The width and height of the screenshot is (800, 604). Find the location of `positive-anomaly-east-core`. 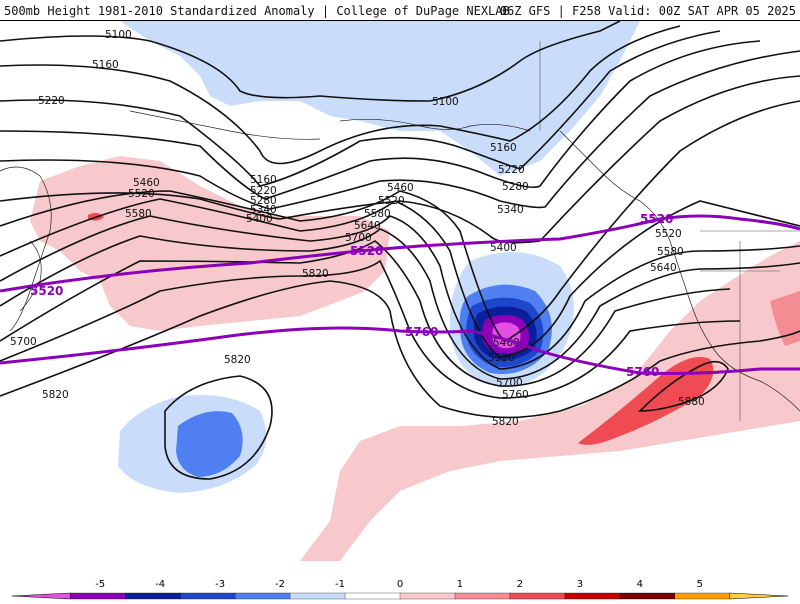

positive-anomaly-east-core is located at coordinates (785, 318).